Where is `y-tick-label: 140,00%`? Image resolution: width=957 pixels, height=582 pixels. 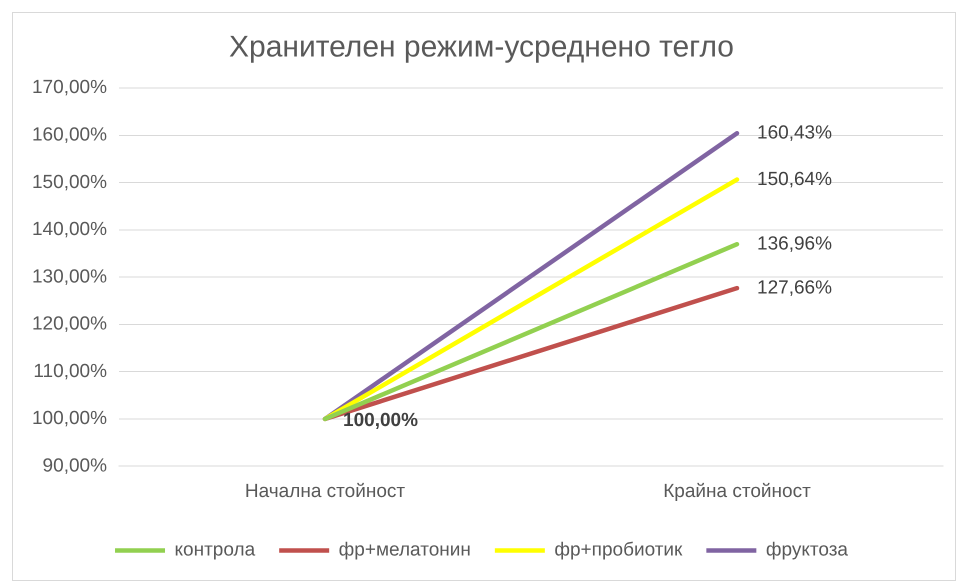
y-tick-label: 140,00% is located at coordinates (70, 229).